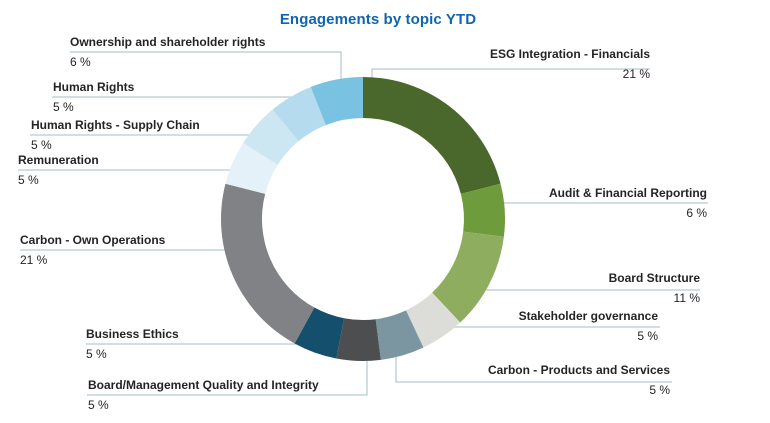 The height and width of the screenshot is (423, 770). Describe the element at coordinates (628, 203) in the screenshot. I see `callout-audit-financial-reporting: Audit & Financial Reporting 6 %` at that location.